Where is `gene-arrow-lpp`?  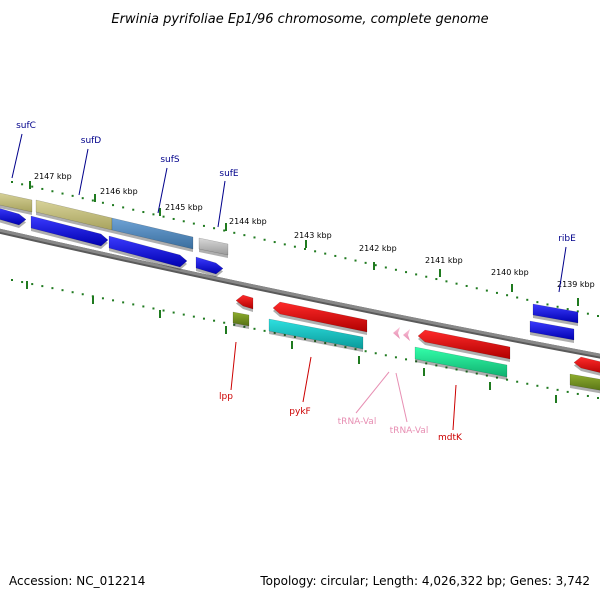
gene-arrow-lpp is located at coordinates (244, 302).